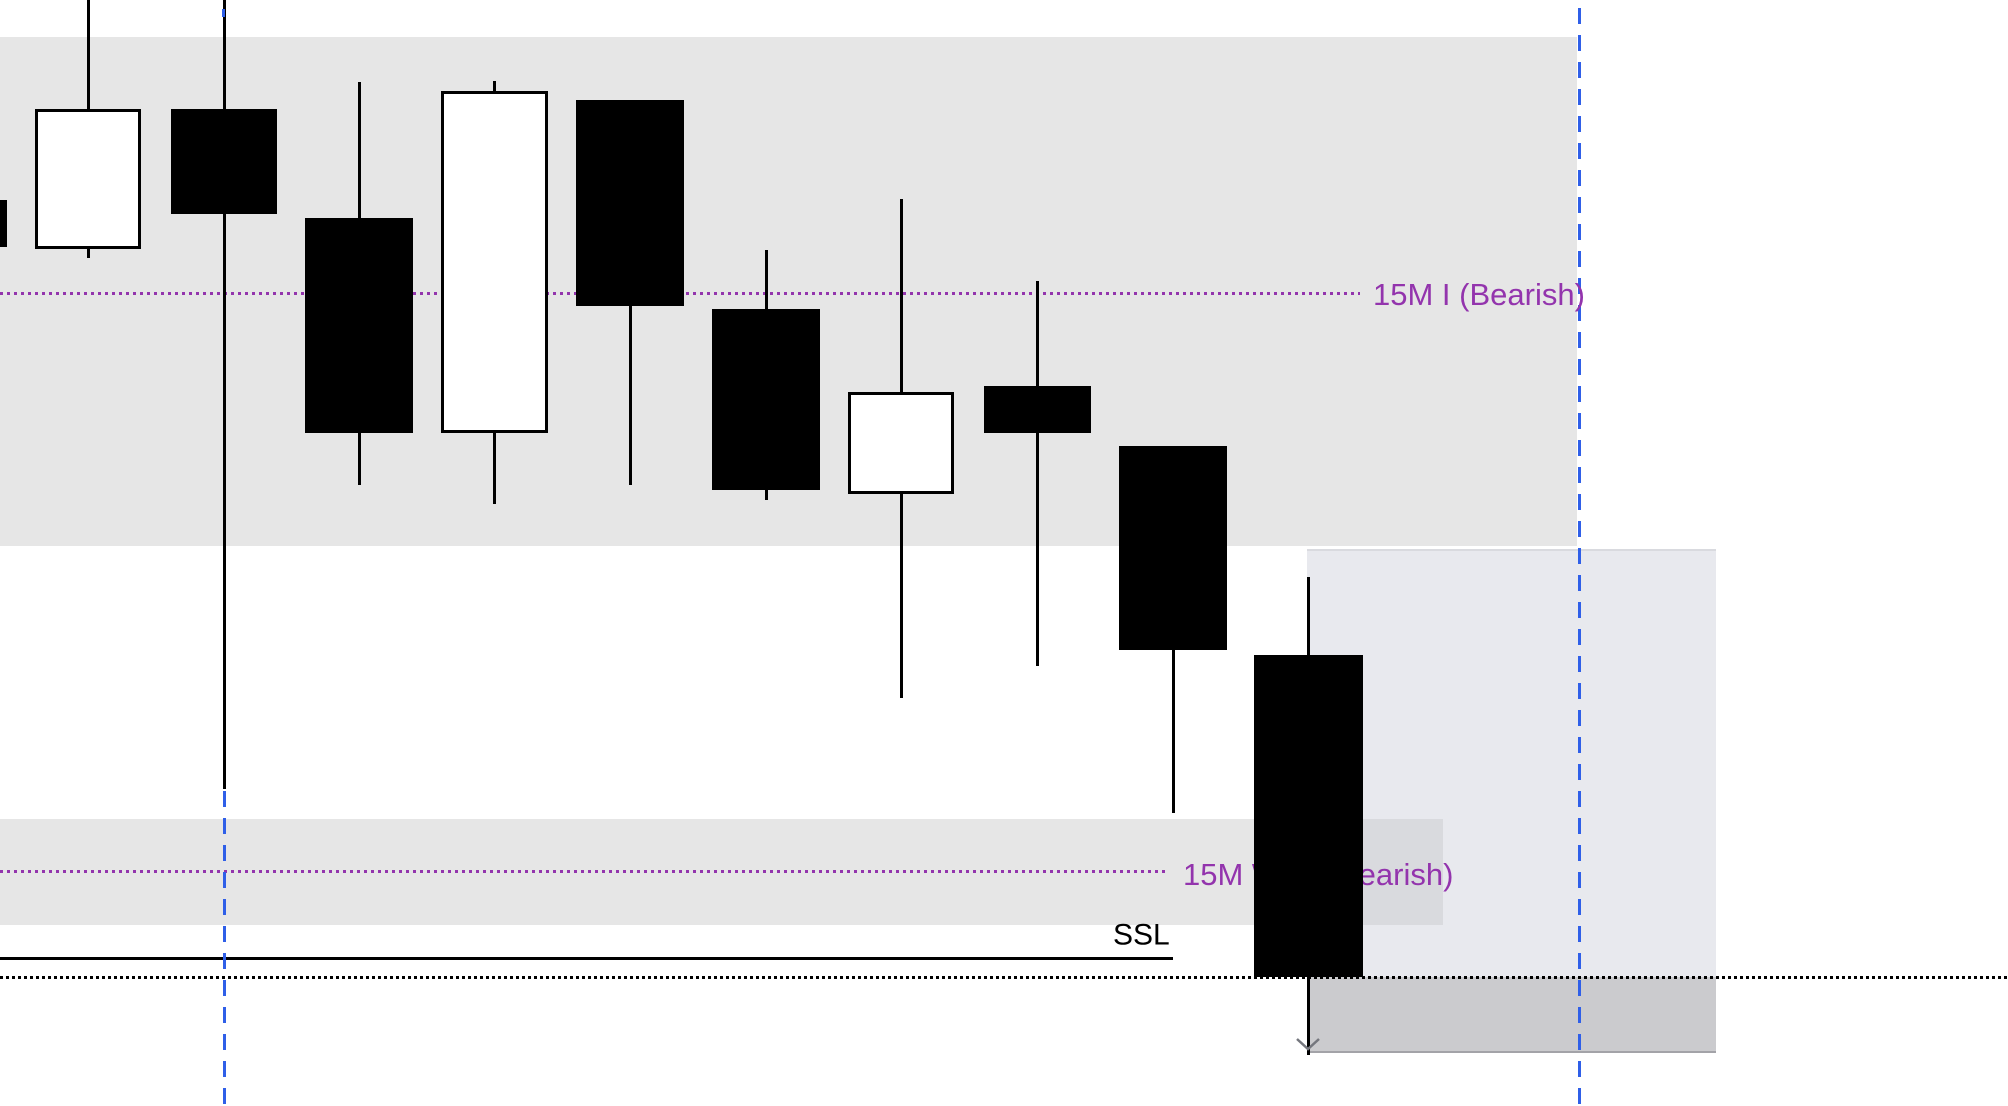  Describe the element at coordinates (1511, 1015) in the screenshot. I see `right-box-bottom-strip` at that location.